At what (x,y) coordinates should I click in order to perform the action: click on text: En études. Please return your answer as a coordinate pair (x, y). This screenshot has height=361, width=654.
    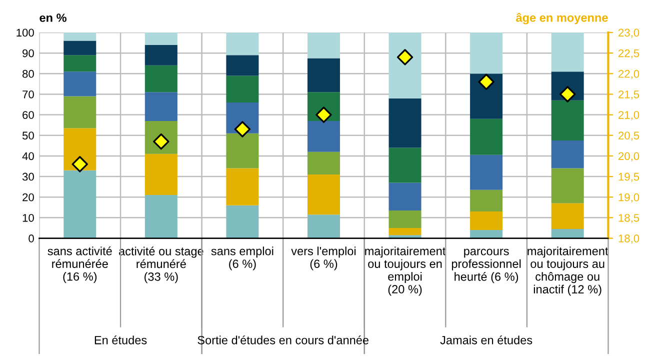
    Looking at the image, I should click on (120, 340).